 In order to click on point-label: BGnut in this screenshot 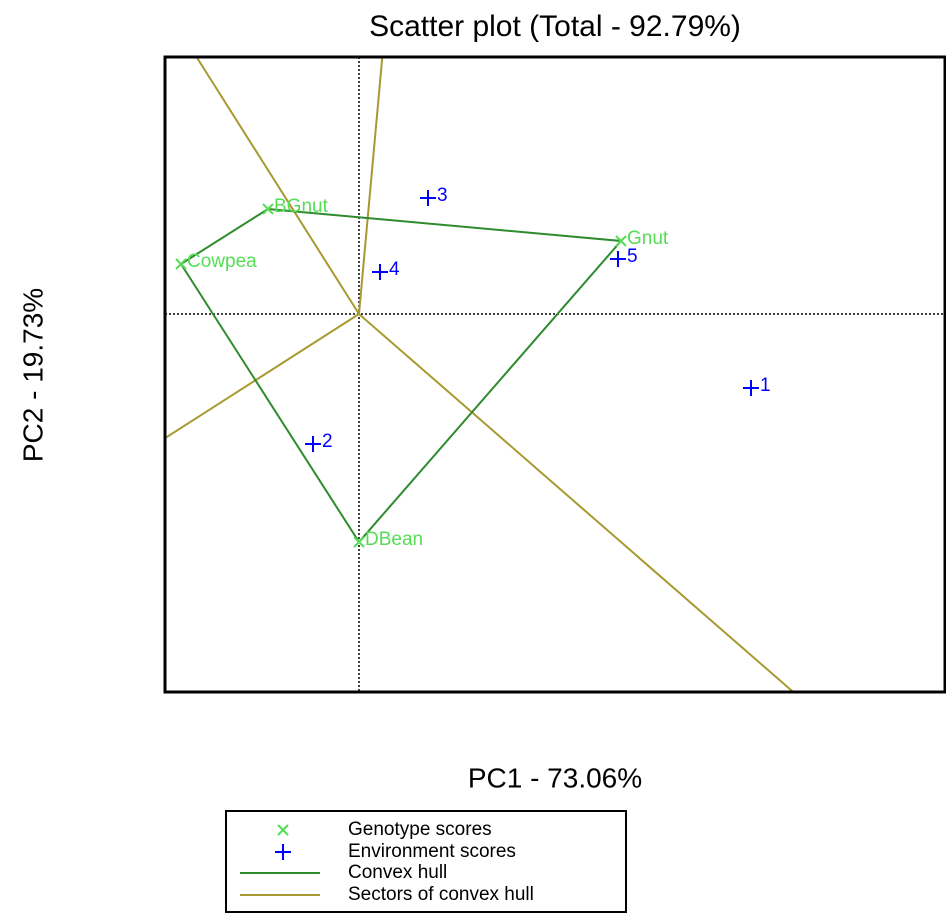, I will do `click(301, 206)`.